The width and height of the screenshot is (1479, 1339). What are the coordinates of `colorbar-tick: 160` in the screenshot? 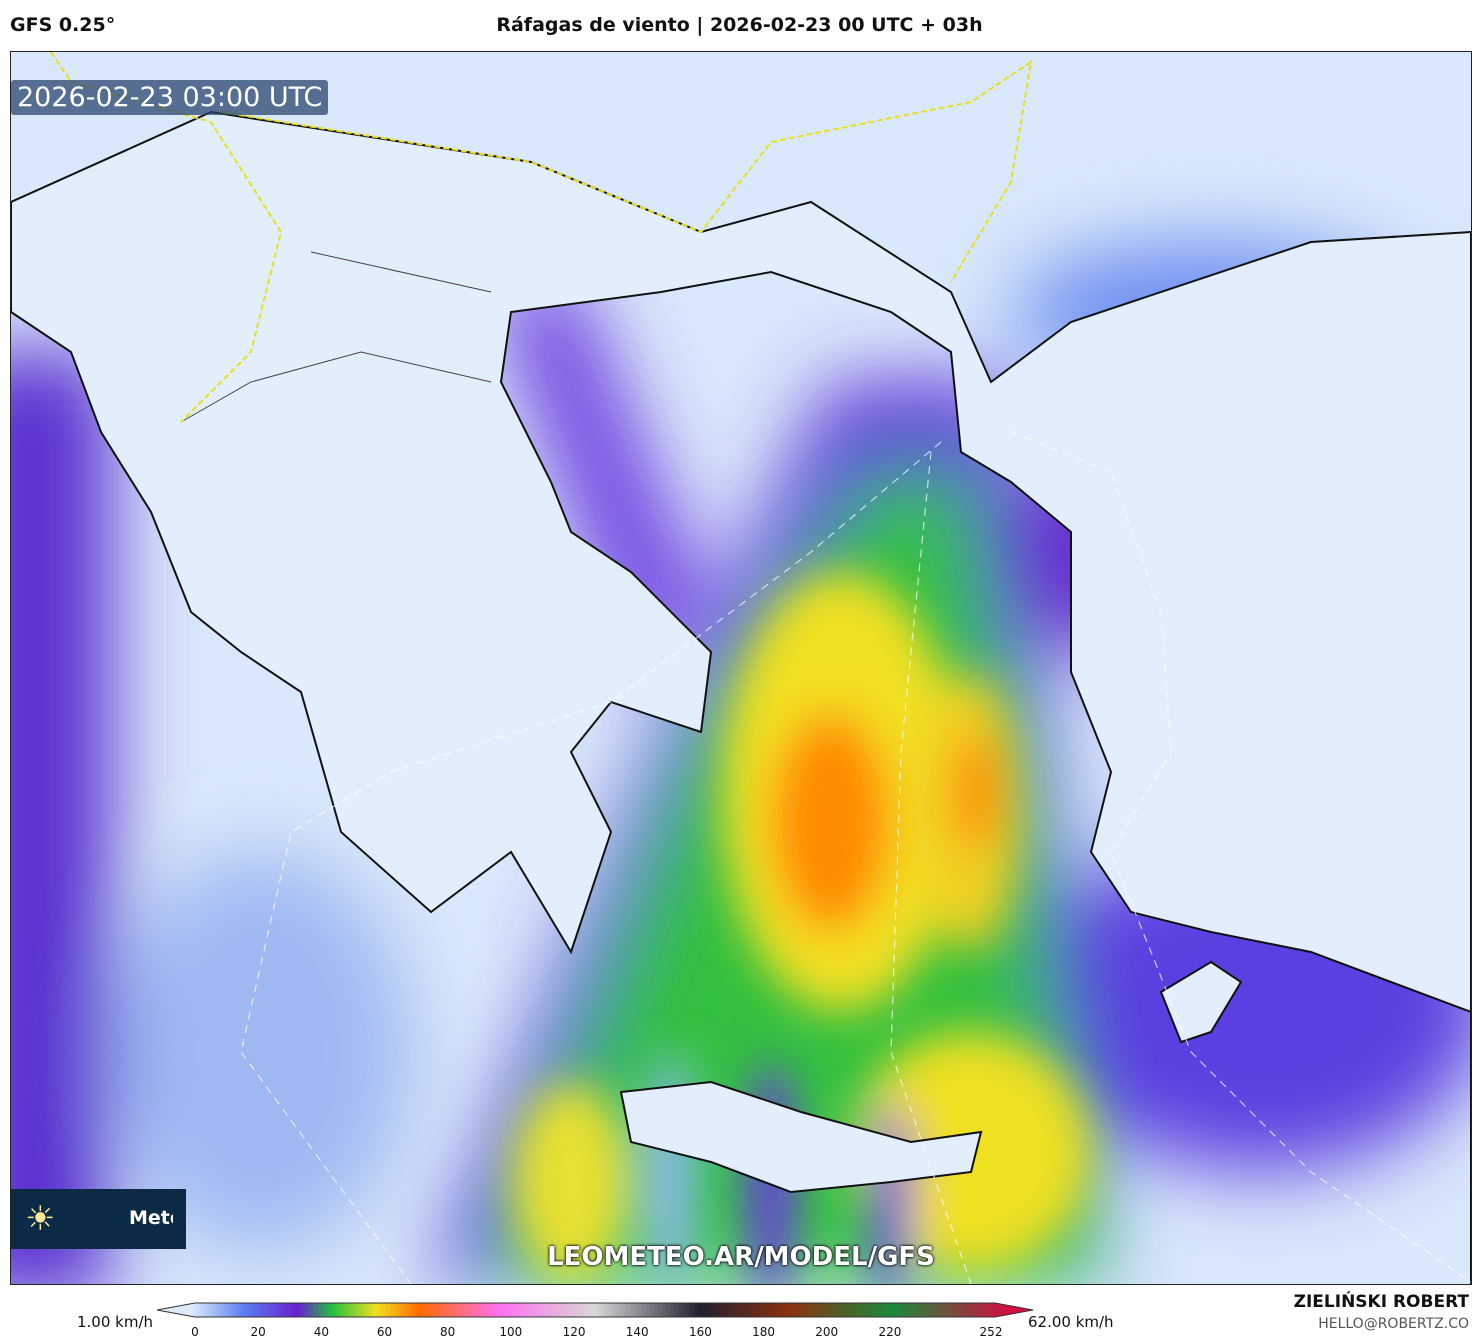 It's located at (700, 1332).